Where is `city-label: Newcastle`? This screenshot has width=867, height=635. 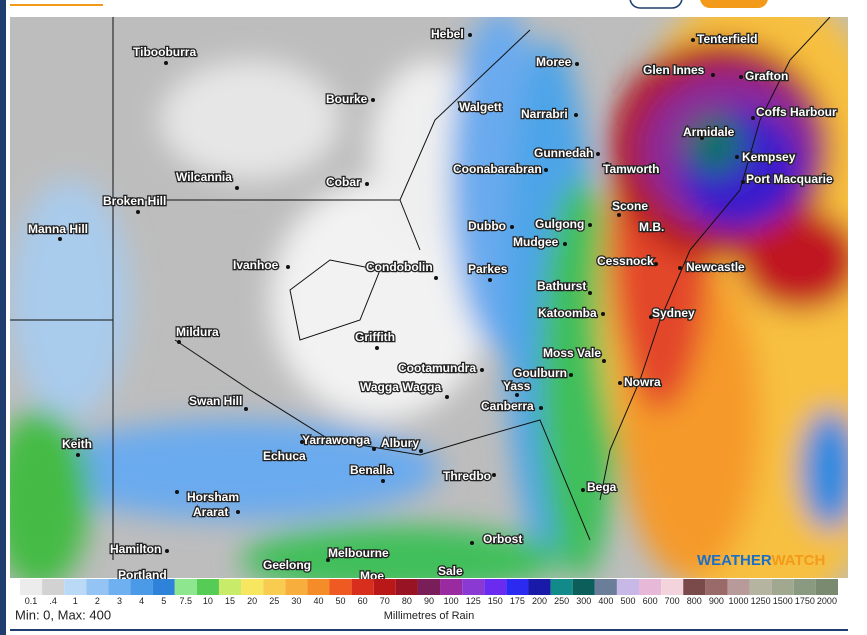 city-label: Newcastle is located at coordinates (715, 267).